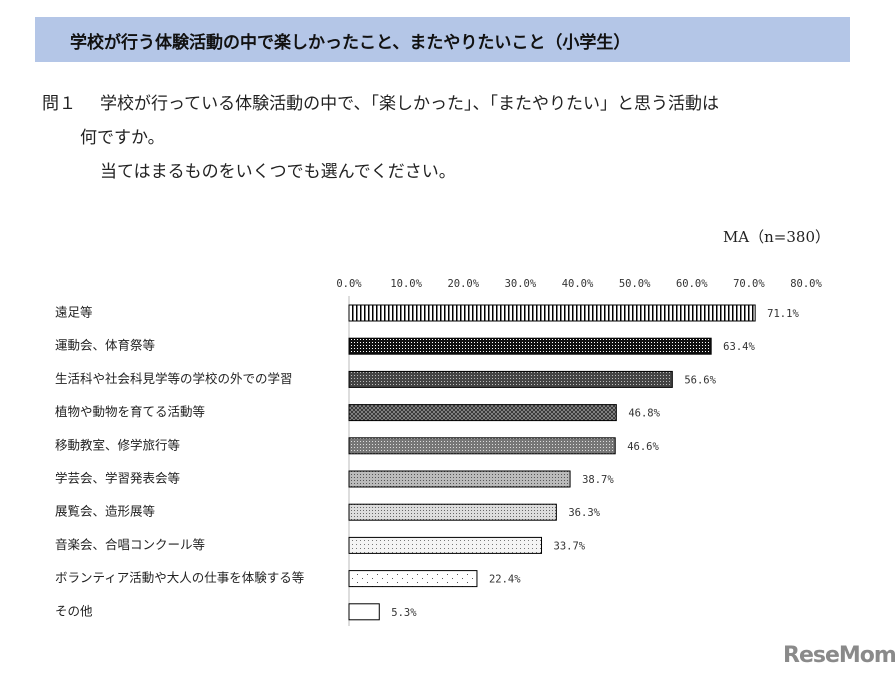 This screenshot has height=675, width=895. Describe the element at coordinates (409, 104) in the screenshot. I see `question-line: 学校が行っている体験活動の中で、「楽しかった」、「またやりたい」と思う活動は` at that location.